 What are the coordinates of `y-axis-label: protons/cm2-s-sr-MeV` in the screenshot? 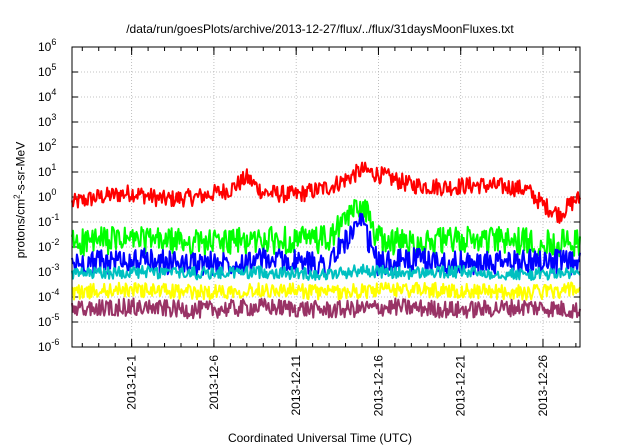 It's located at (20, 200).